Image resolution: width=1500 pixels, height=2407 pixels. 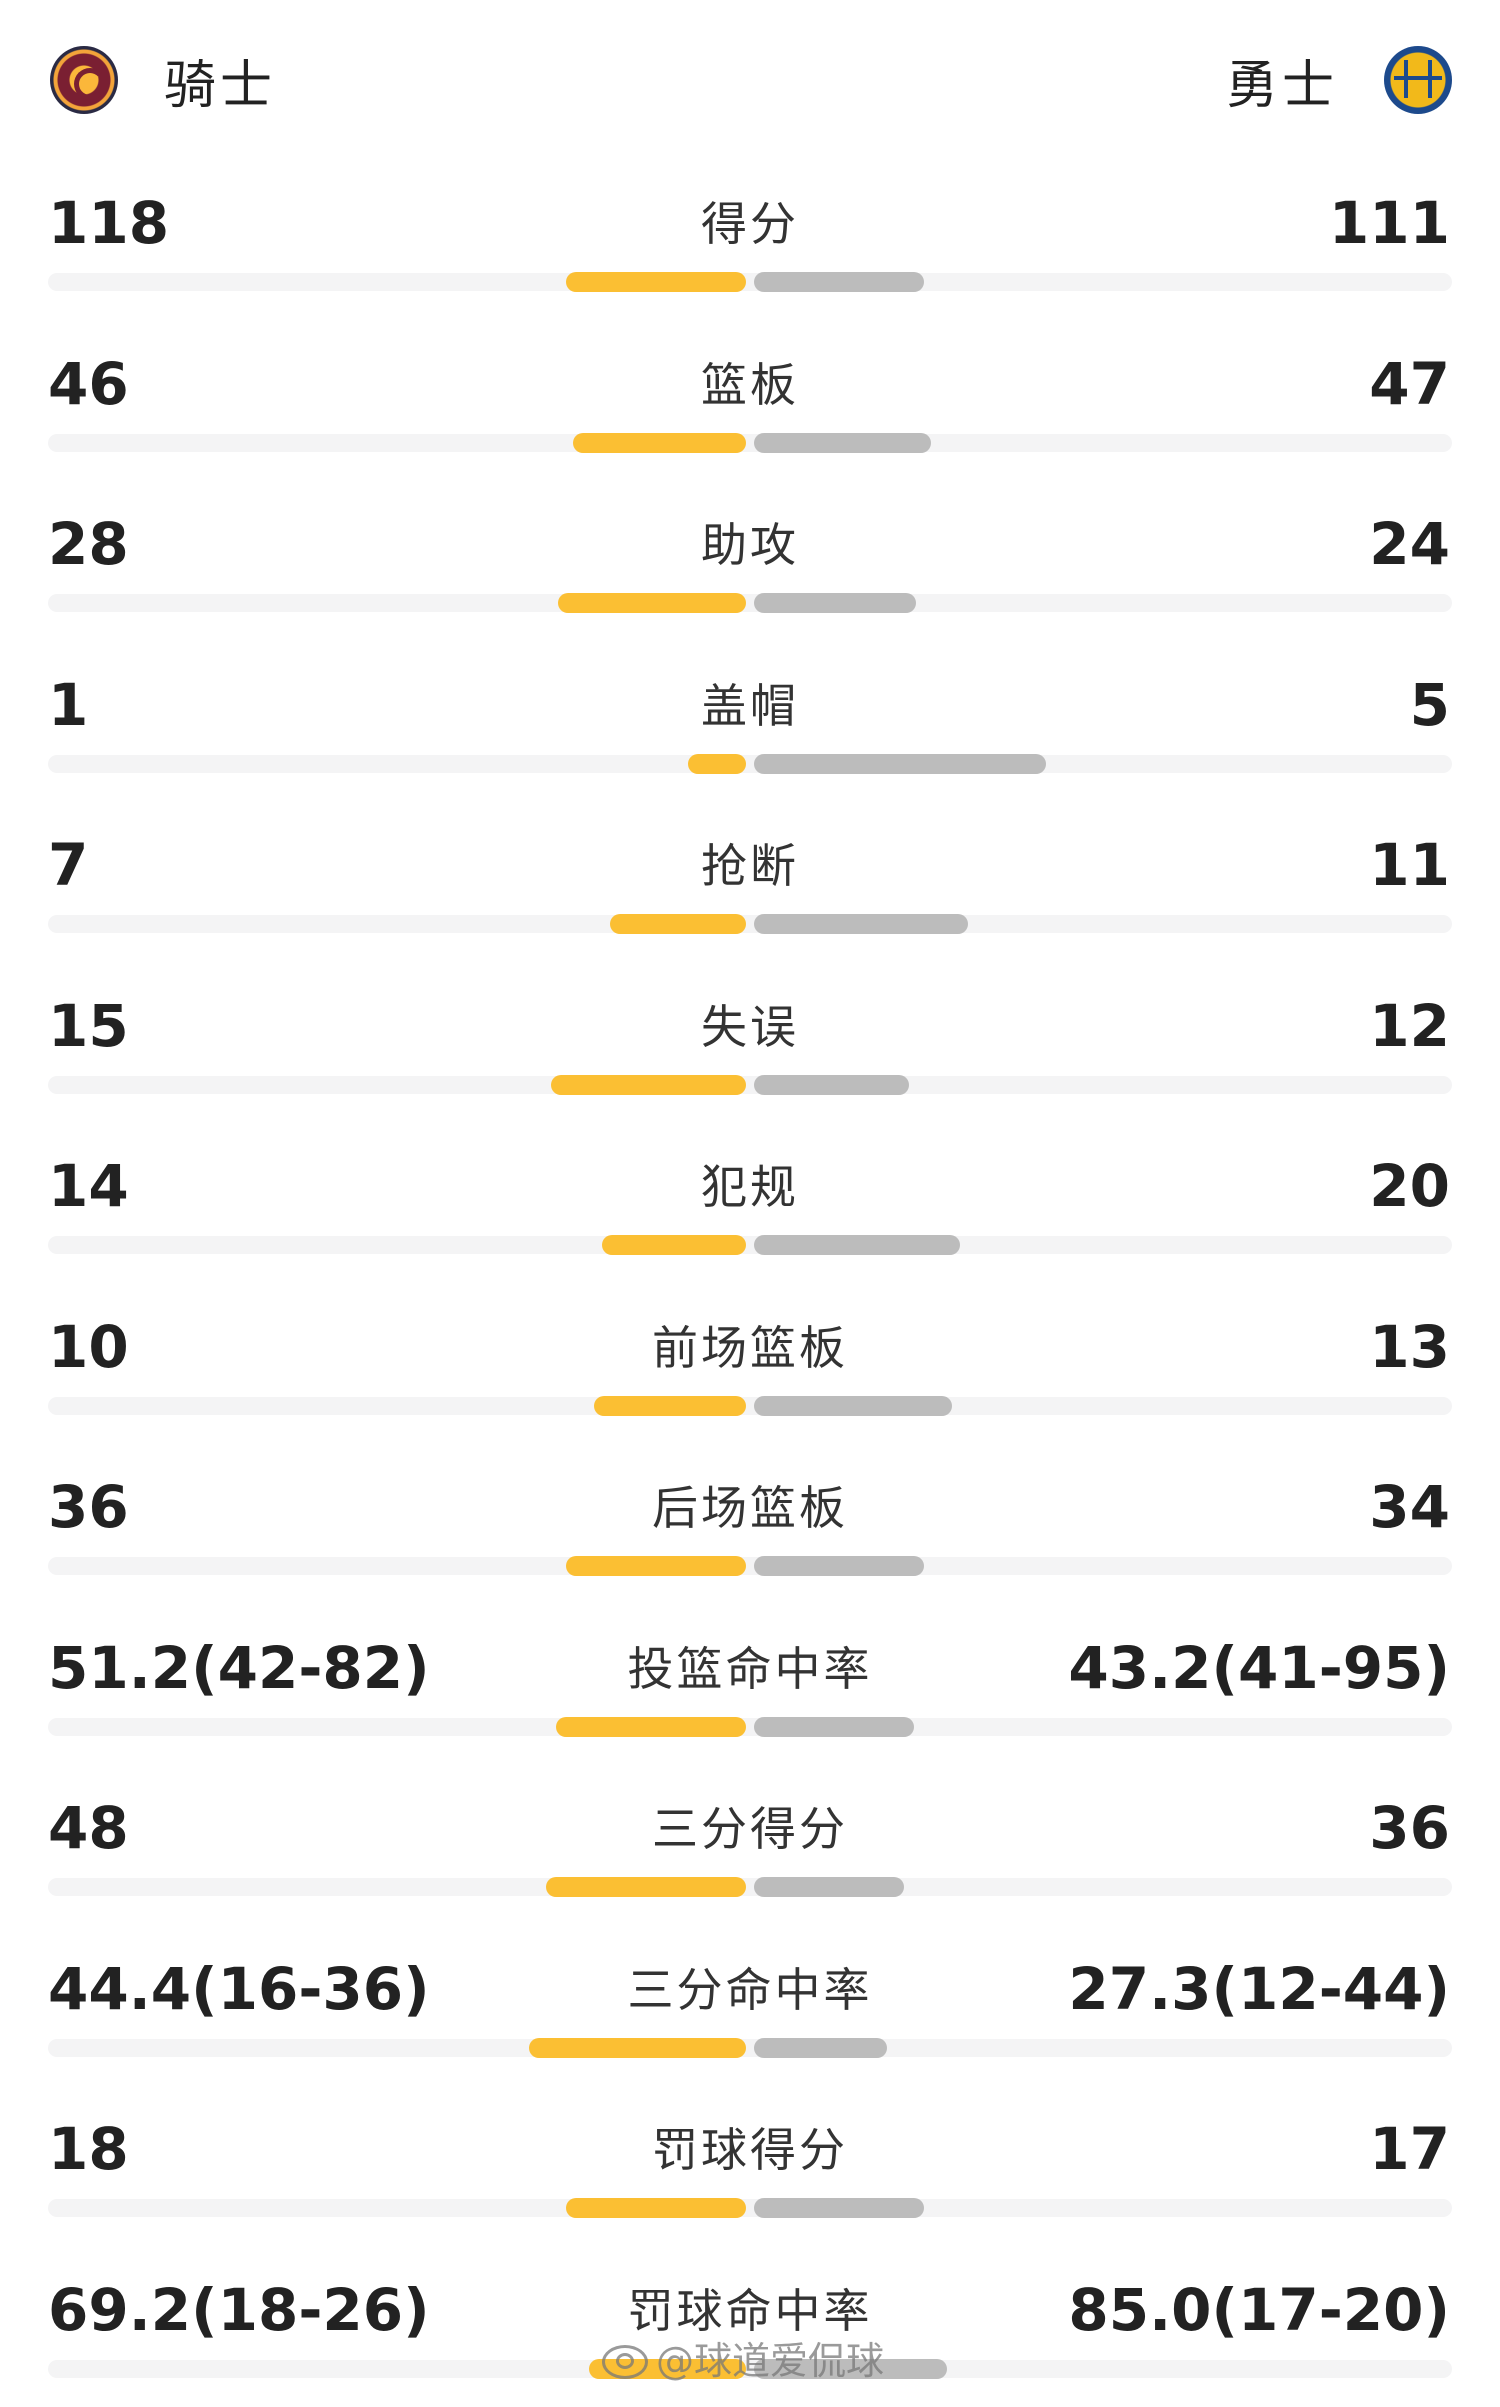 What do you see at coordinates (68, 705) in the screenshot?
I see `home-stat-value: 1` at bounding box center [68, 705].